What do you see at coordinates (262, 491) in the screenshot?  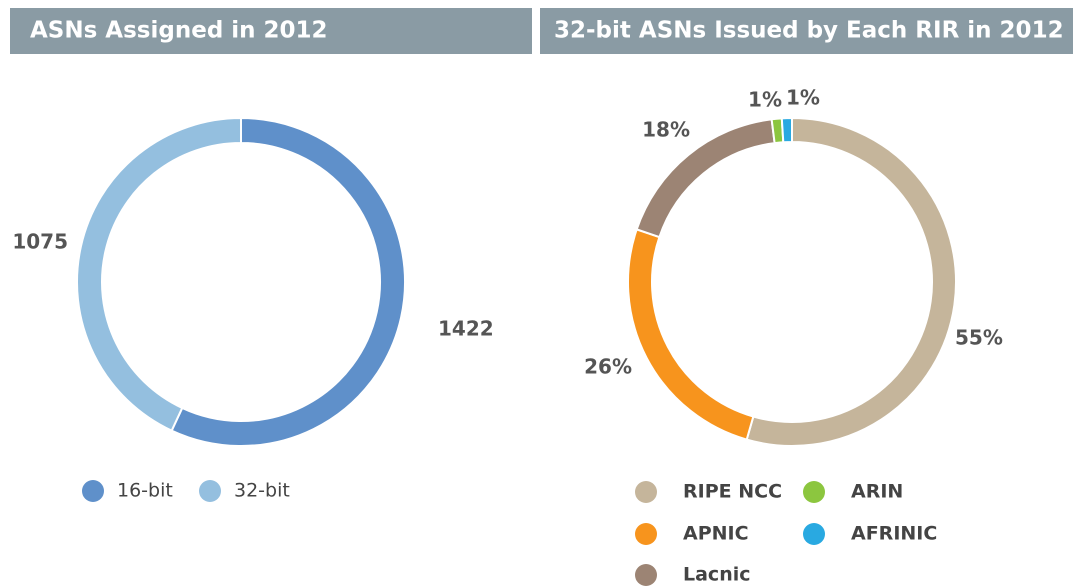 I see `legend-label: 32-bit` at bounding box center [262, 491].